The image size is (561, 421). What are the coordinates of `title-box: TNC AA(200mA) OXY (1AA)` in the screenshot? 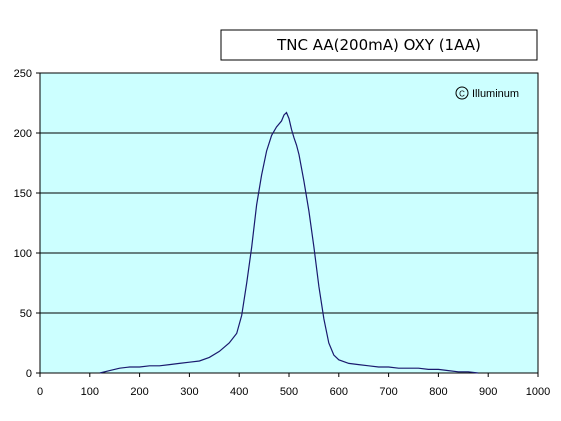 It's located at (379, 45).